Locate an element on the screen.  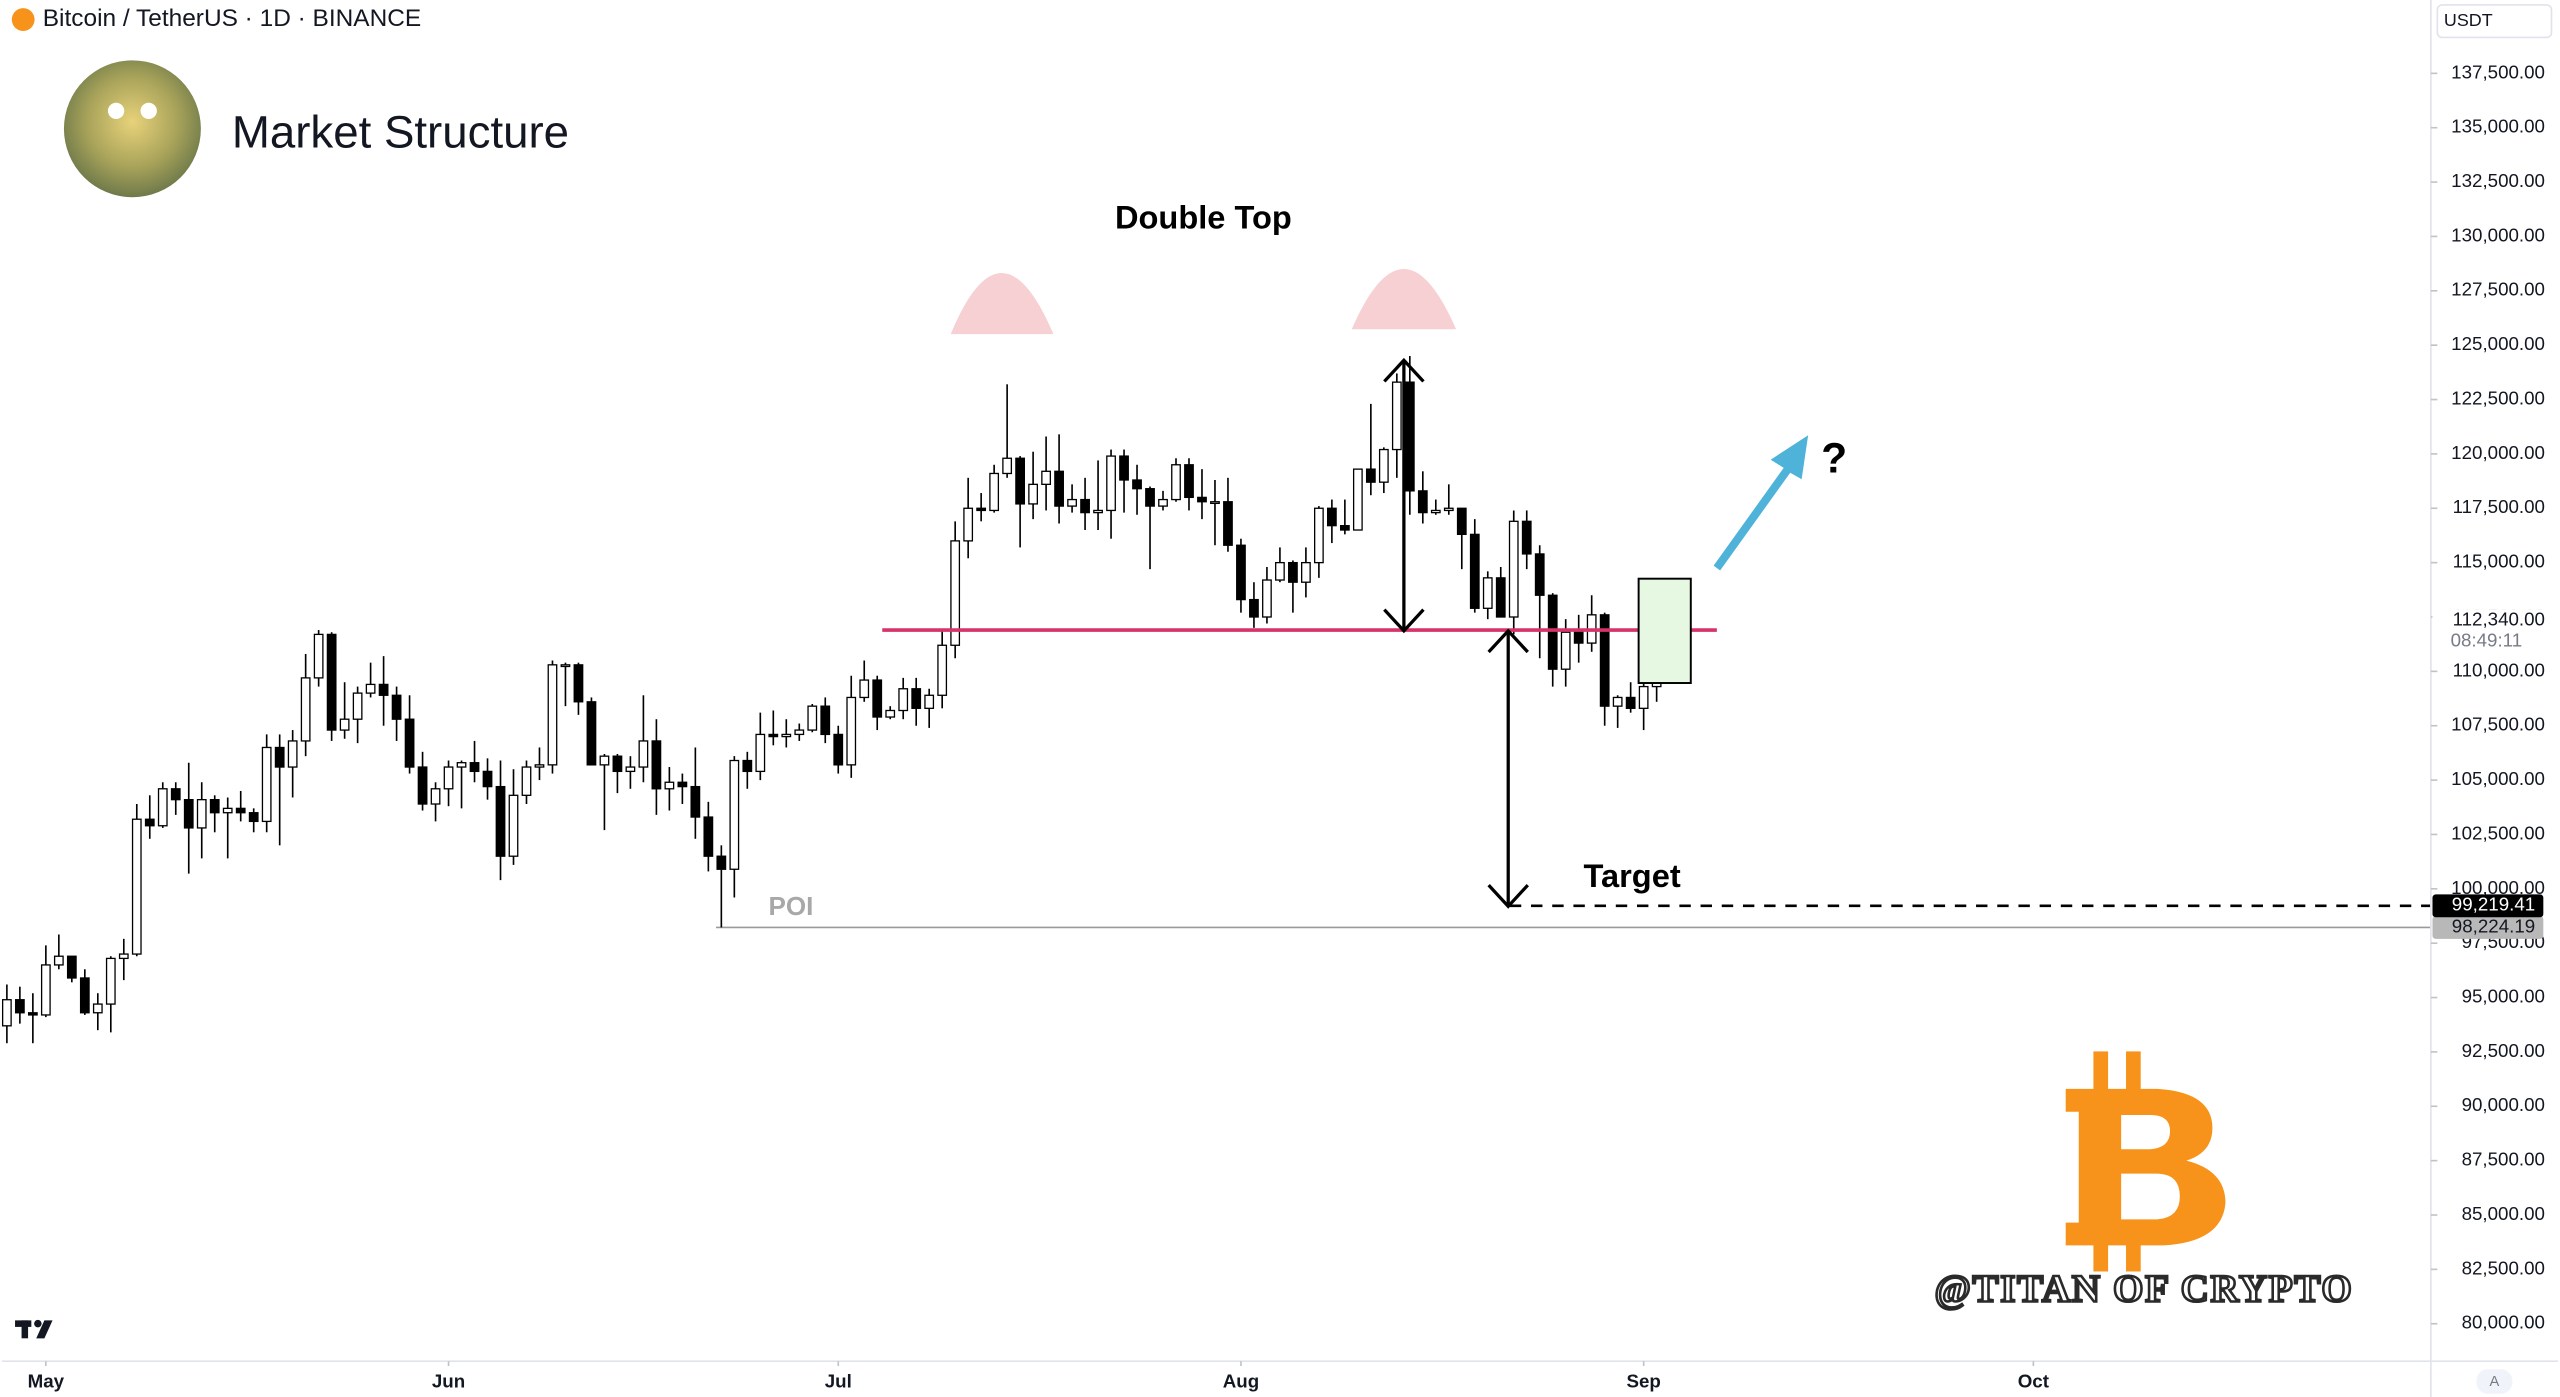
x-tick-label: May is located at coordinates (46, 1380).